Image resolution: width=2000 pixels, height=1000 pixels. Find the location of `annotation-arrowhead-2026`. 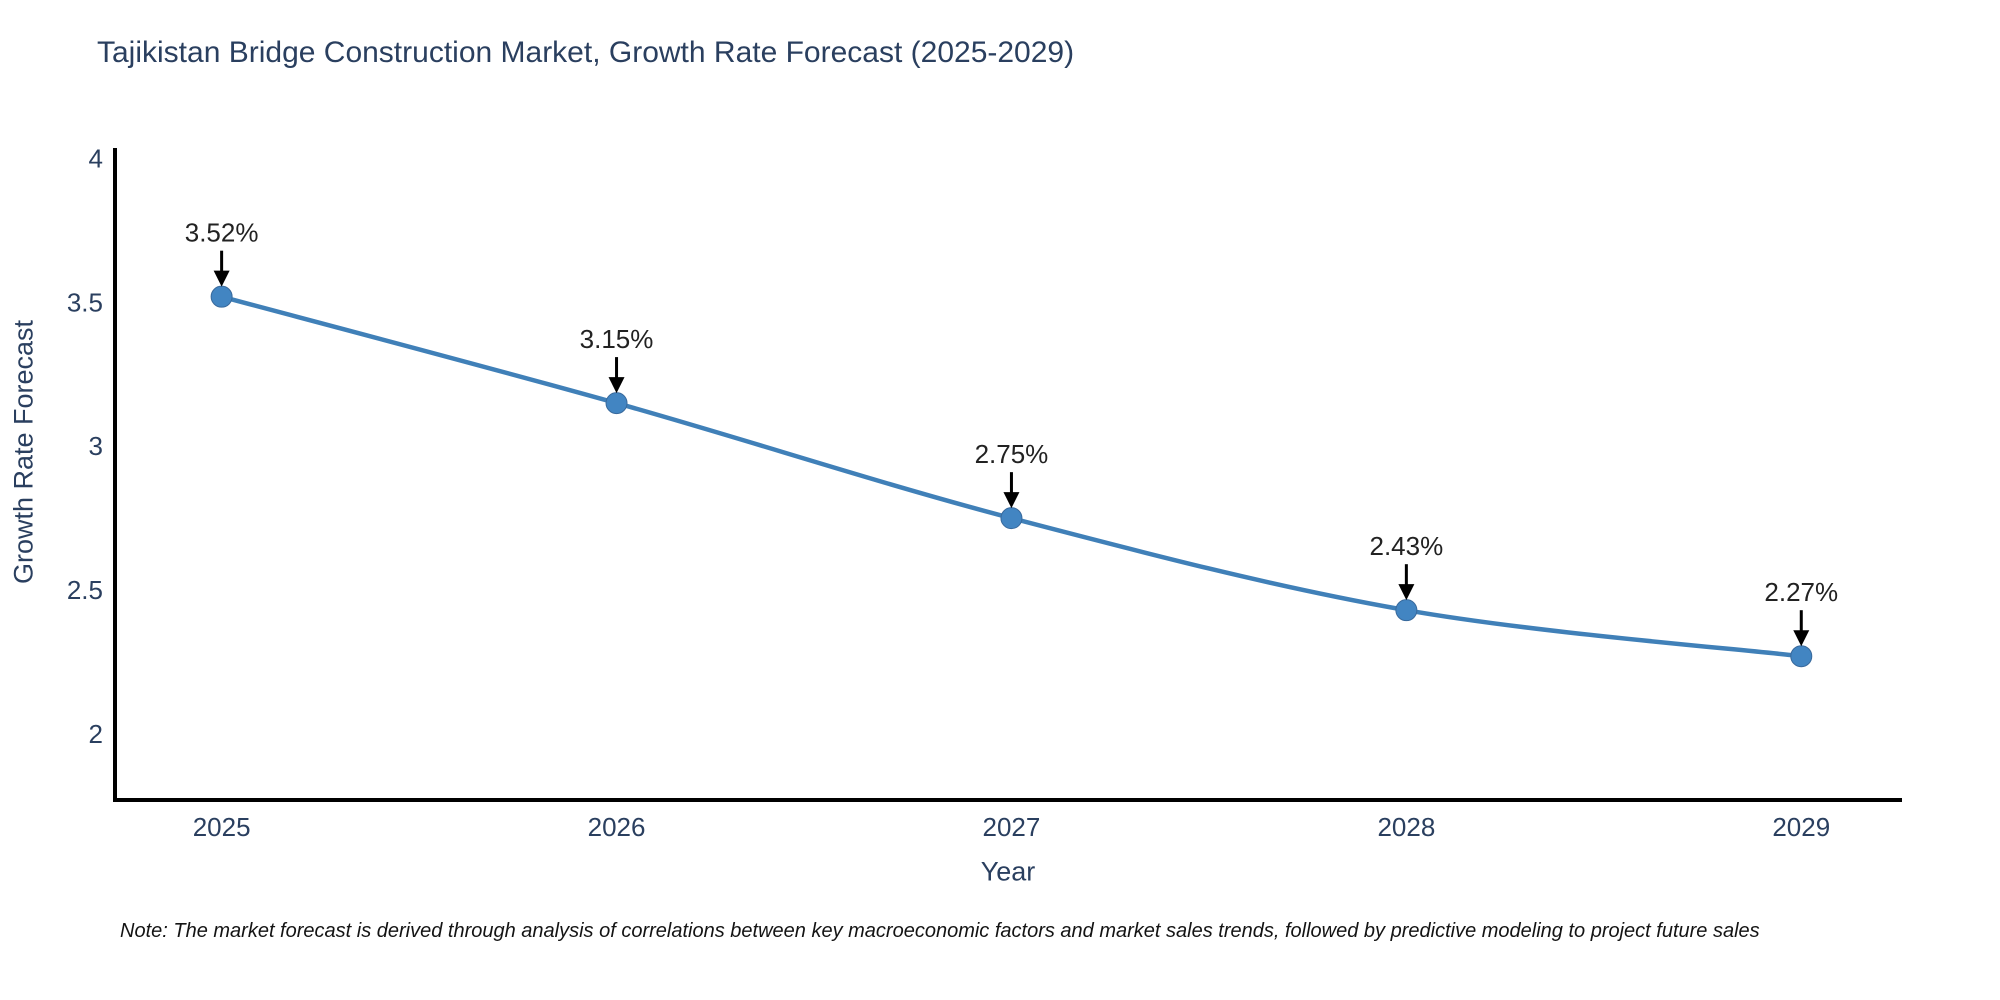

annotation-arrowhead-2026 is located at coordinates (616, 385).